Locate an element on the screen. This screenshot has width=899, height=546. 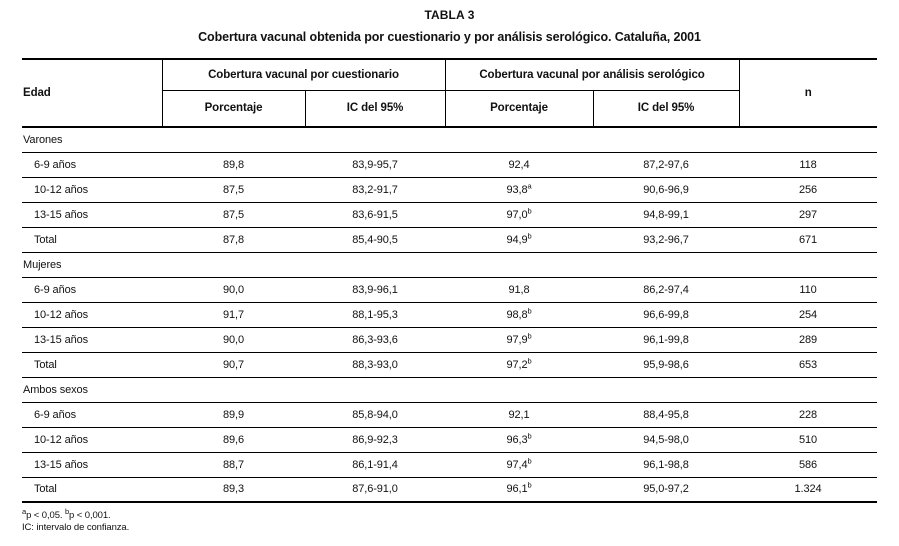
pct-questionnaire-cell: 91,7 is located at coordinates (233, 314).